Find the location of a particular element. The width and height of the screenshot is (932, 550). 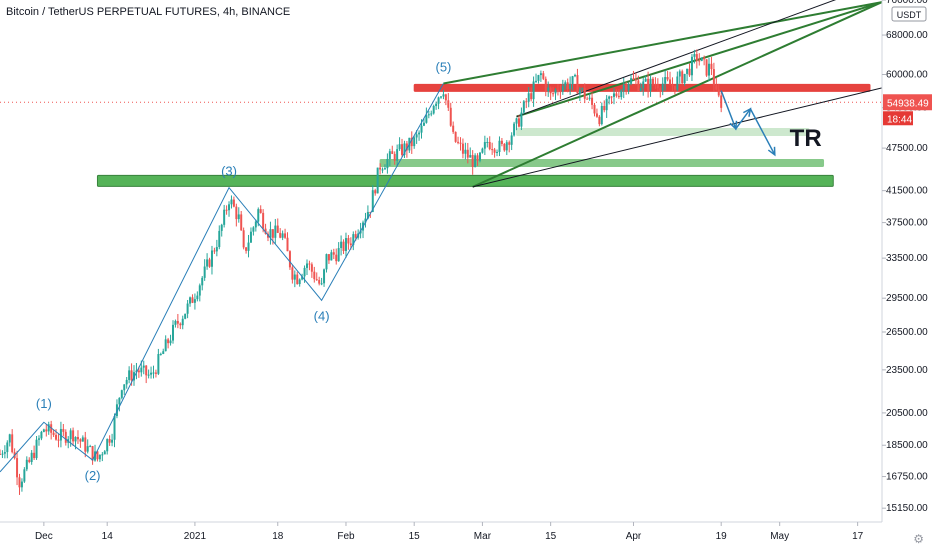

forecast-line is located at coordinates (748, 123).